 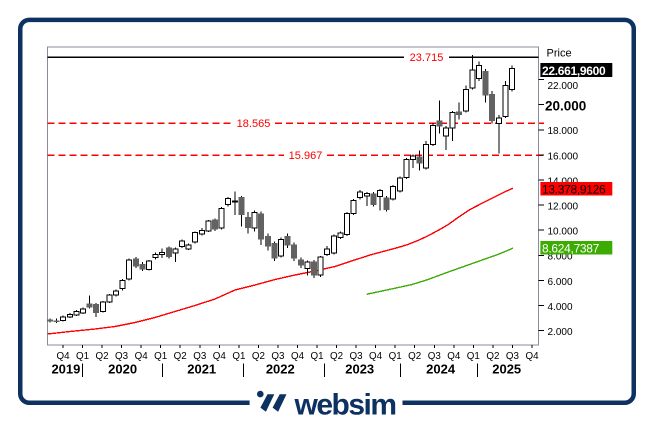 I want to click on svg-text: 2.000, so click(x=560, y=332).